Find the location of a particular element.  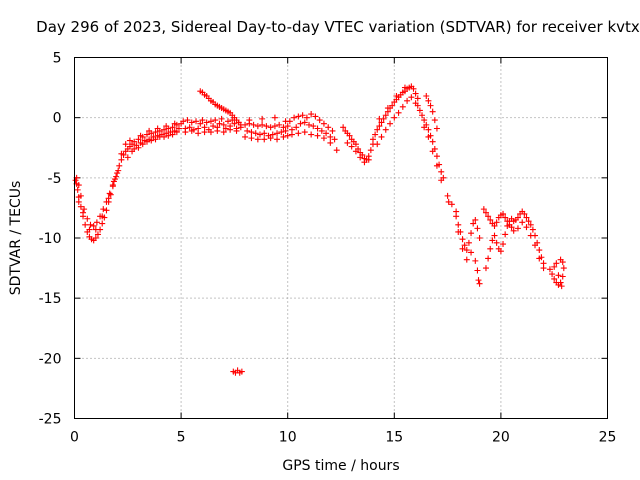

x-axis-label: GPS time / hours is located at coordinates (340, 466).